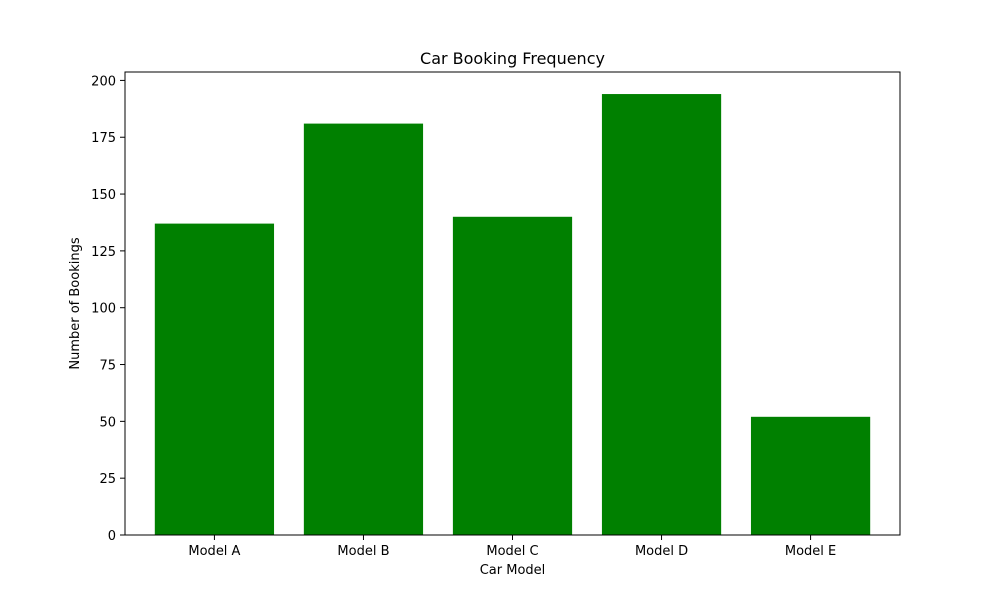 Image resolution: width=1000 pixels, height=600 pixels. What do you see at coordinates (75, 303) in the screenshot?
I see `y-axis-label: Number of Bookings` at bounding box center [75, 303].